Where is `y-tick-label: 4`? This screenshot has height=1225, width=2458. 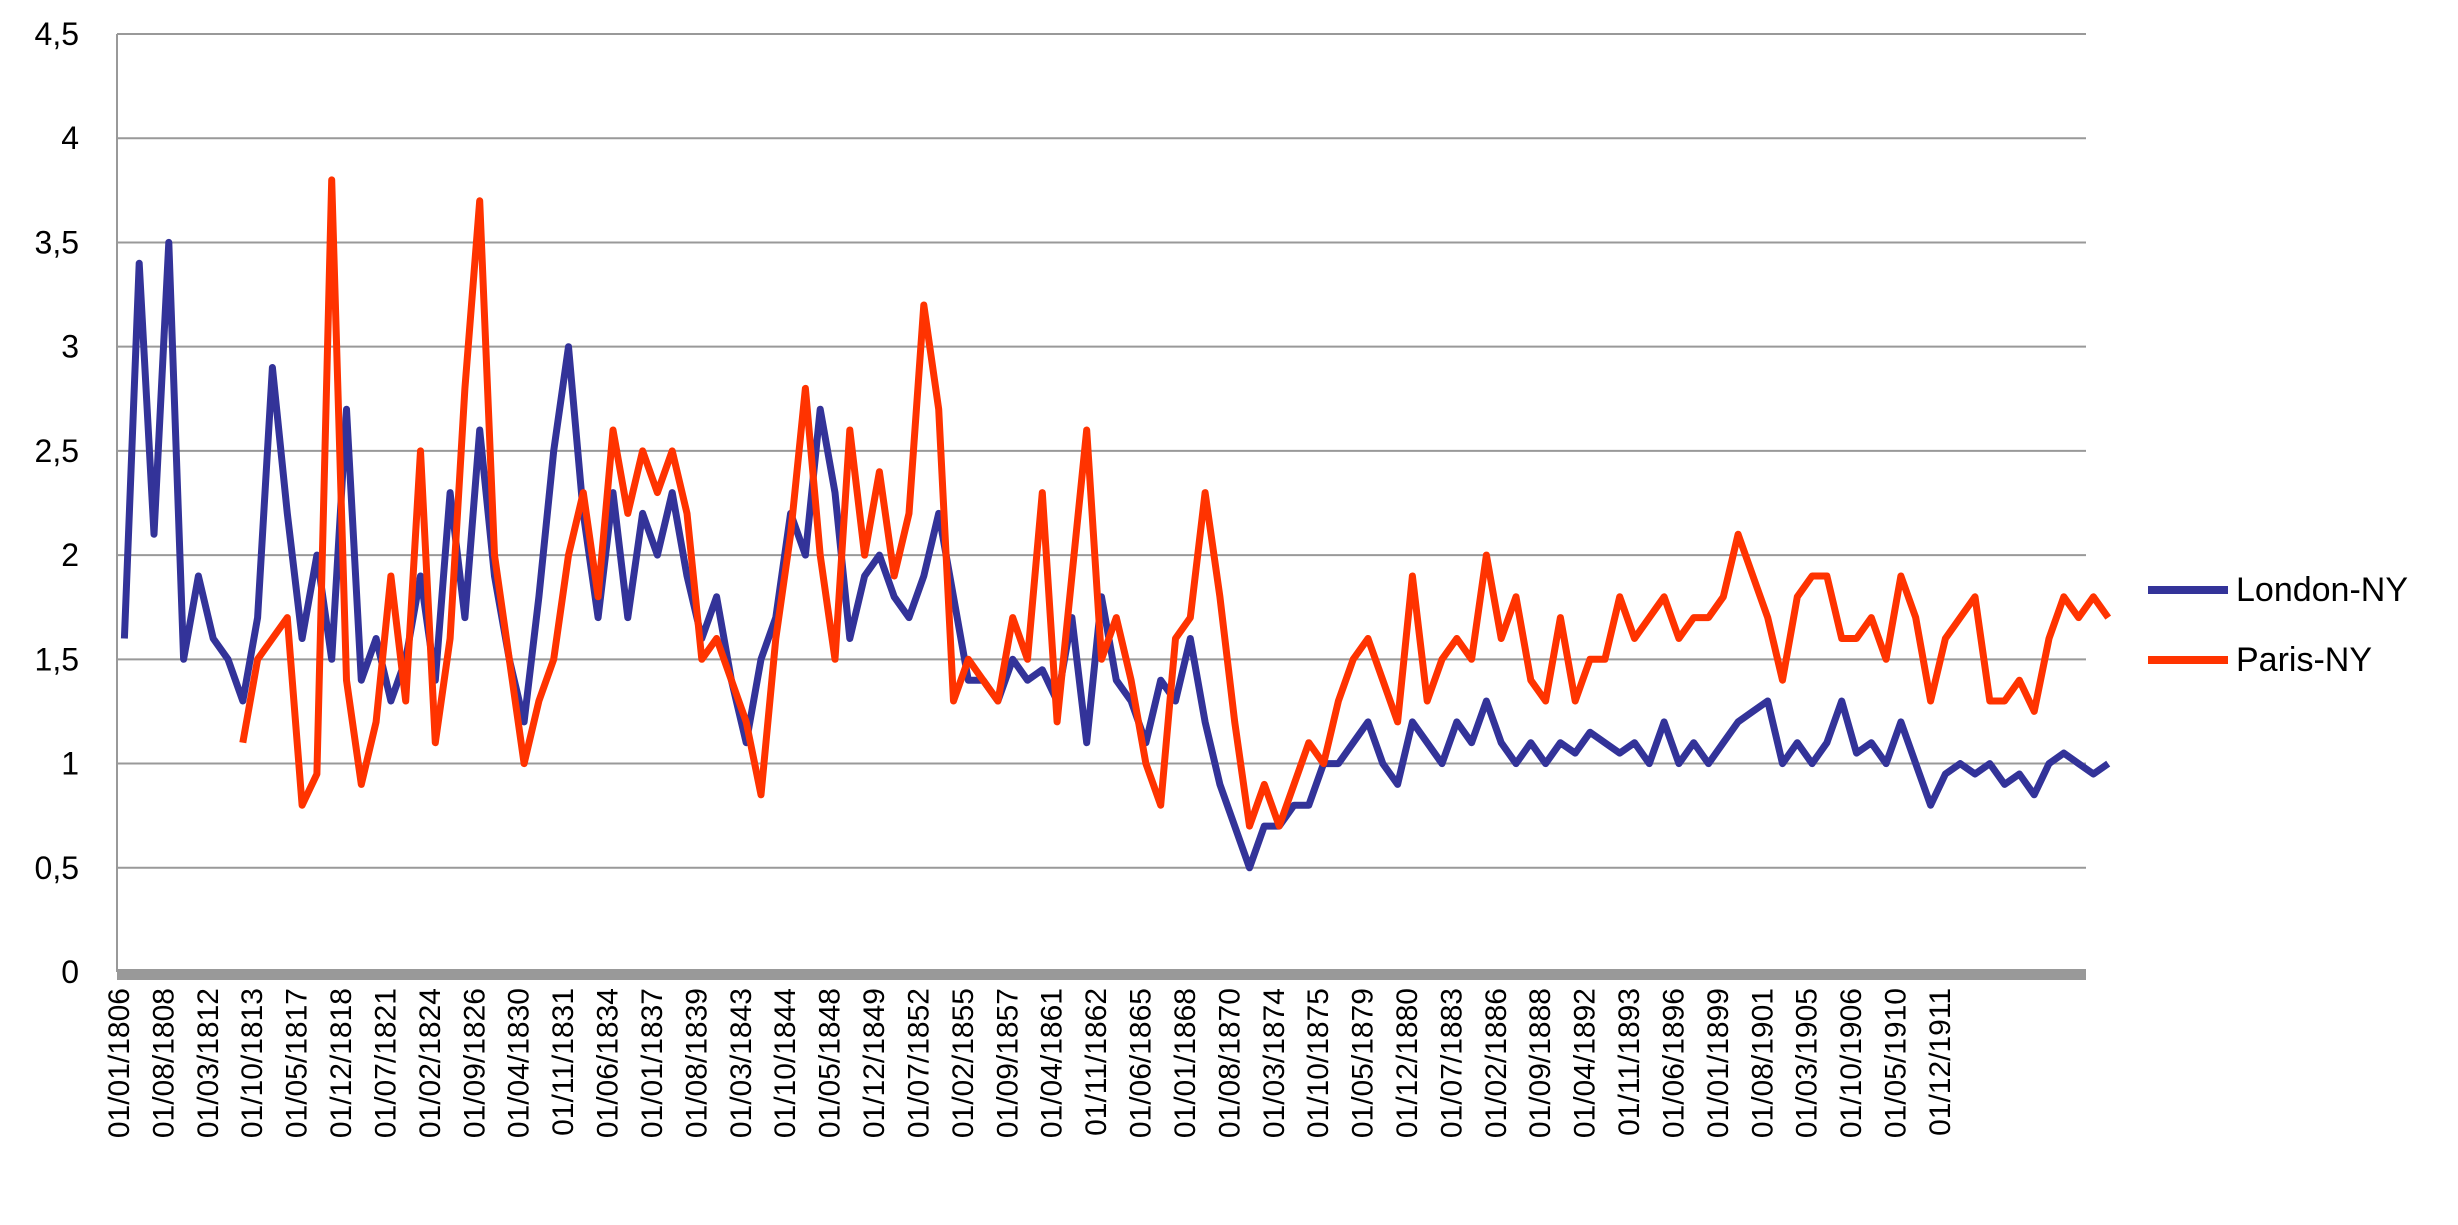 y-tick-label: 4 is located at coordinates (70, 138).